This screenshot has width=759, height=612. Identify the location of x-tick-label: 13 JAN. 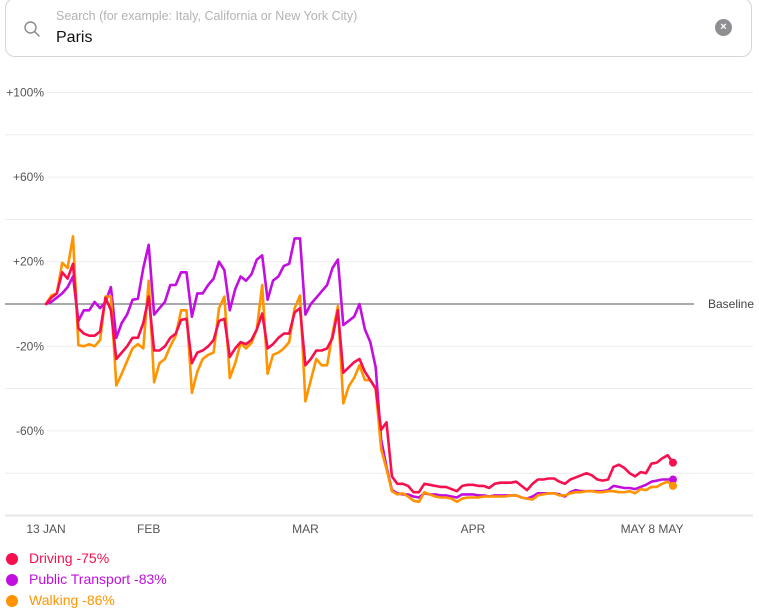
(45, 529).